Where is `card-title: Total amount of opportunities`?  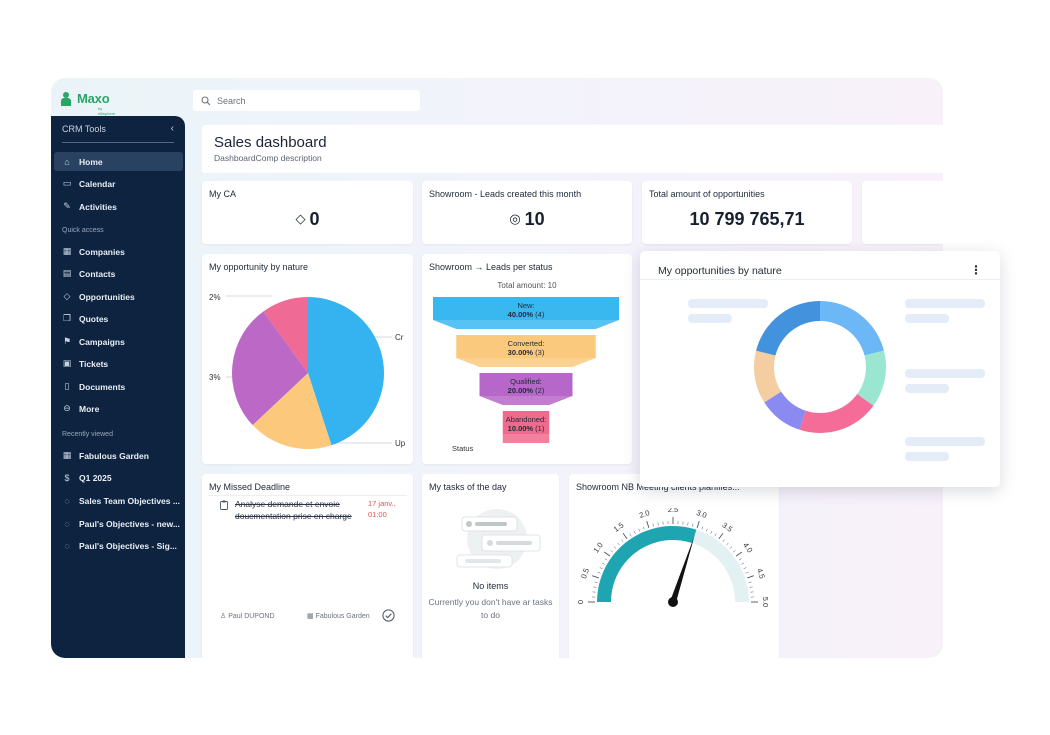
card-title: Total amount of opportunities is located at coordinates (707, 194).